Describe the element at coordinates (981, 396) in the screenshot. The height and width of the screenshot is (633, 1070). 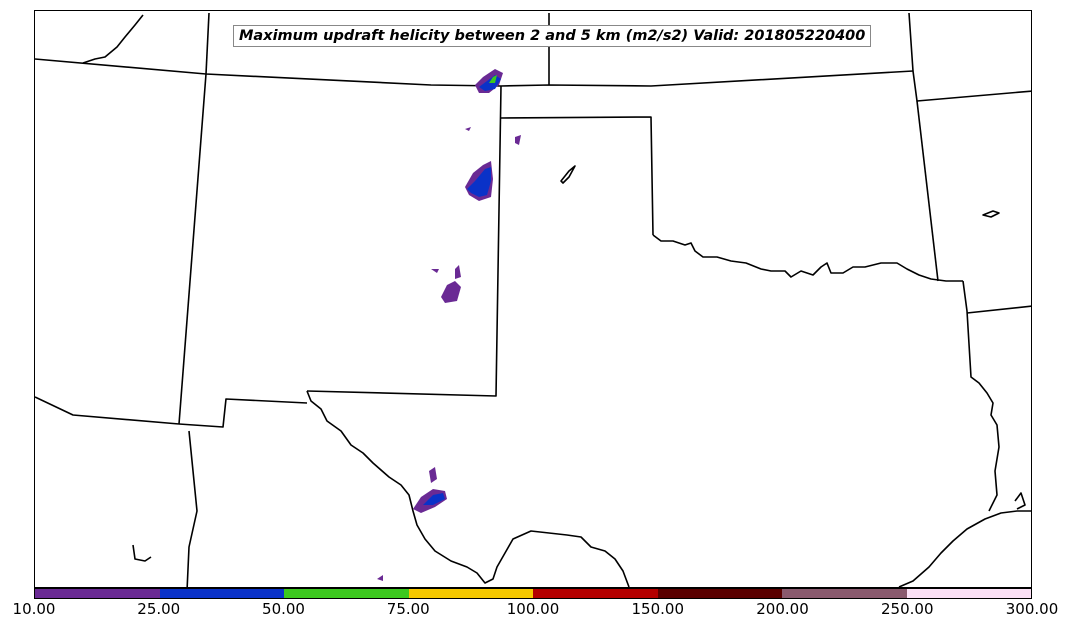
I see `state-border-tx-la` at that location.